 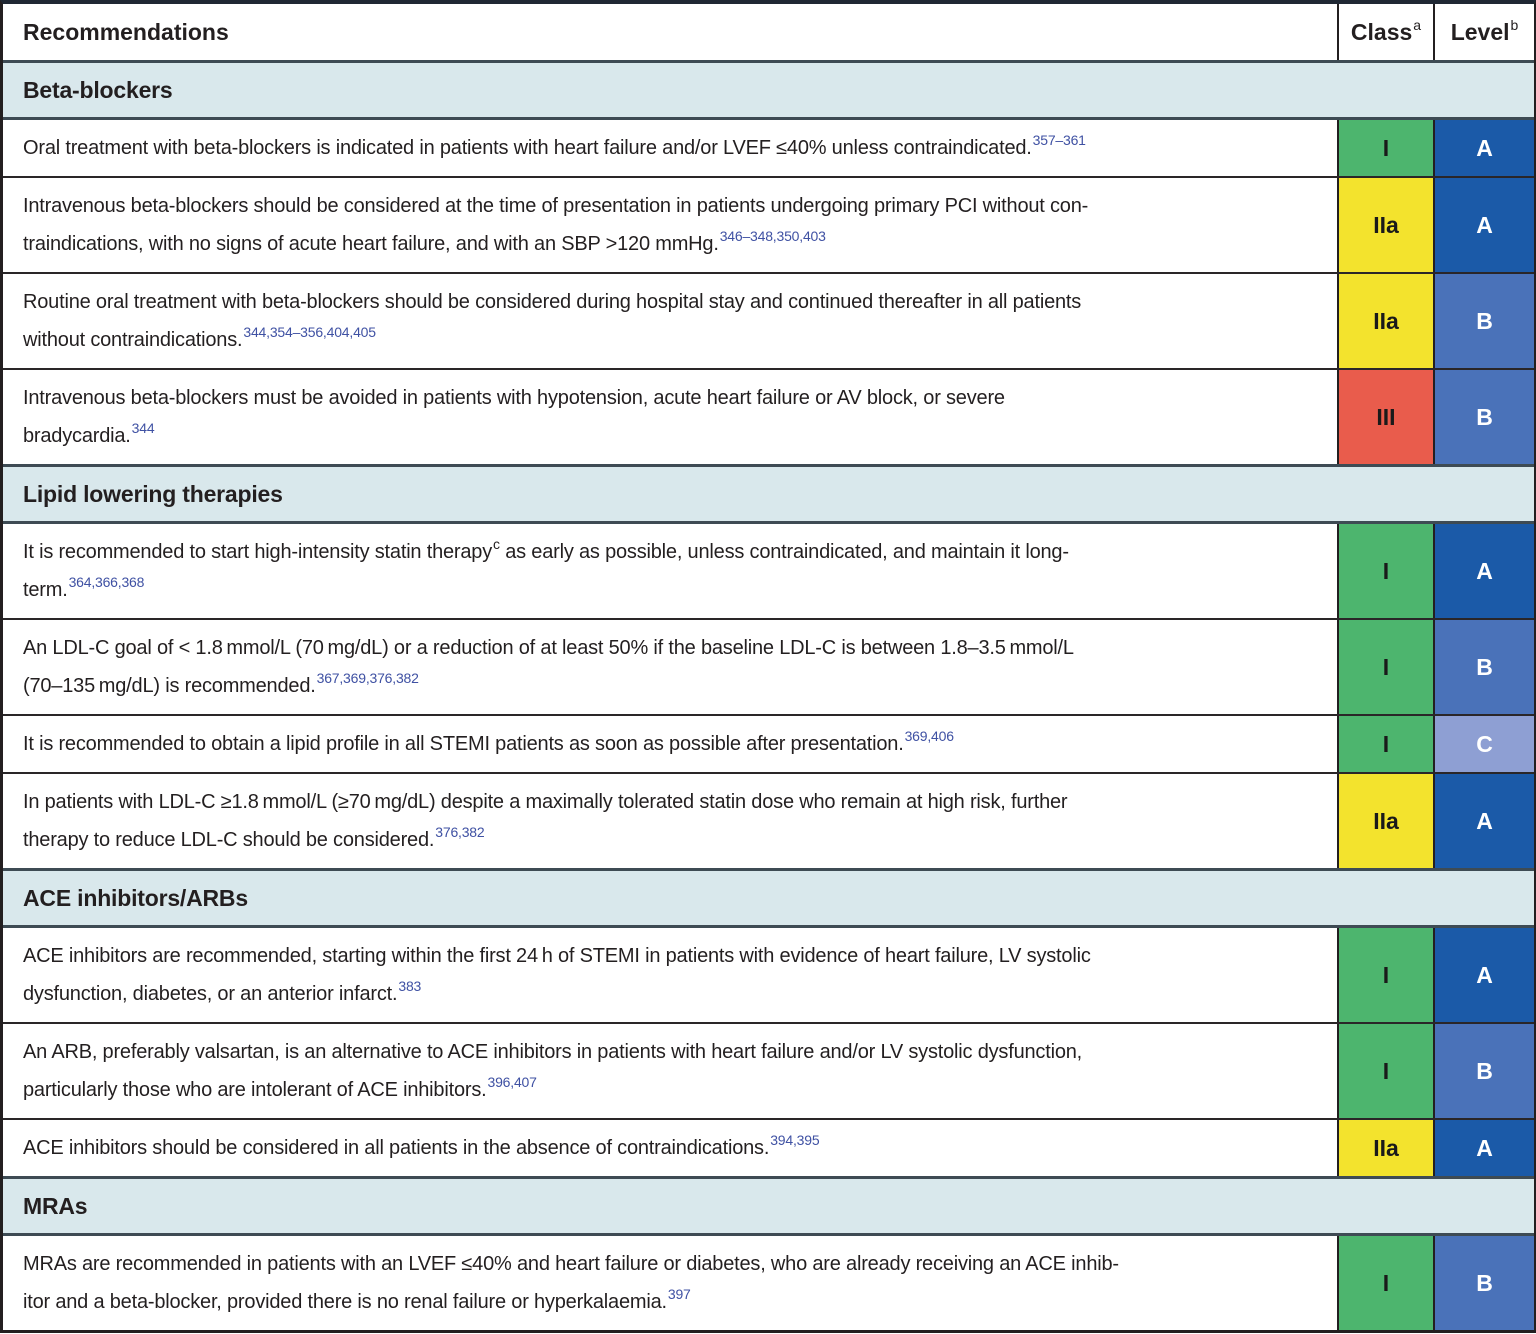 What do you see at coordinates (512, 1082) in the screenshot?
I see `reference-superscript: 396,407` at bounding box center [512, 1082].